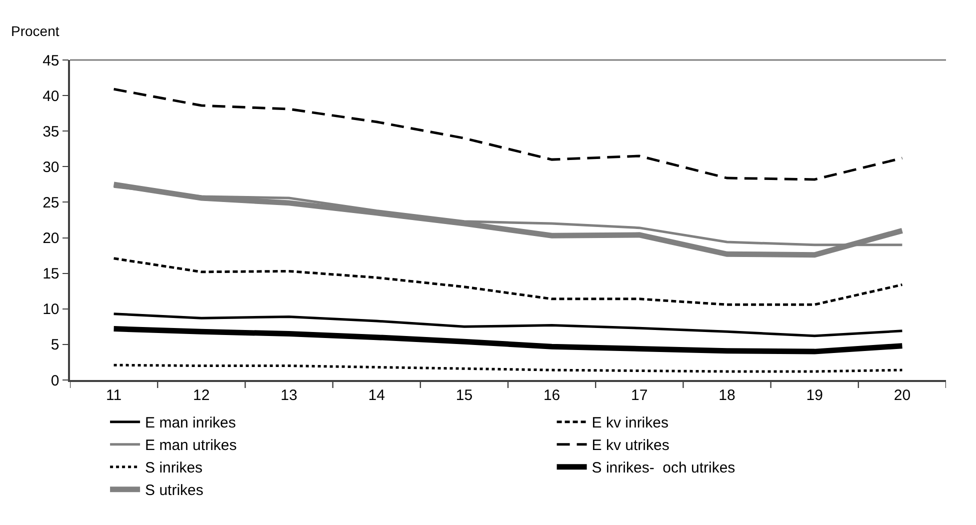 The width and height of the screenshot is (976, 525). What do you see at coordinates (35, 31) in the screenshot?
I see `y-axis-title: Procent` at bounding box center [35, 31].